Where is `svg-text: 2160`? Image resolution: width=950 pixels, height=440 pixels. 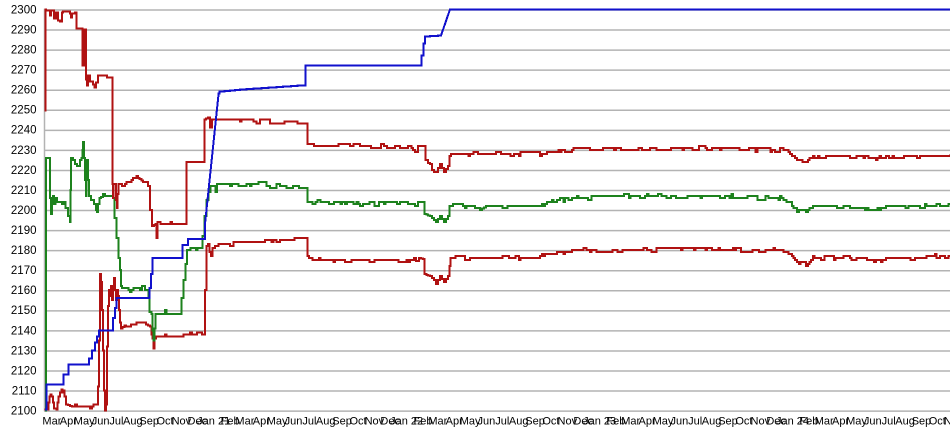
svg-text: 2160 is located at coordinates (24, 291).